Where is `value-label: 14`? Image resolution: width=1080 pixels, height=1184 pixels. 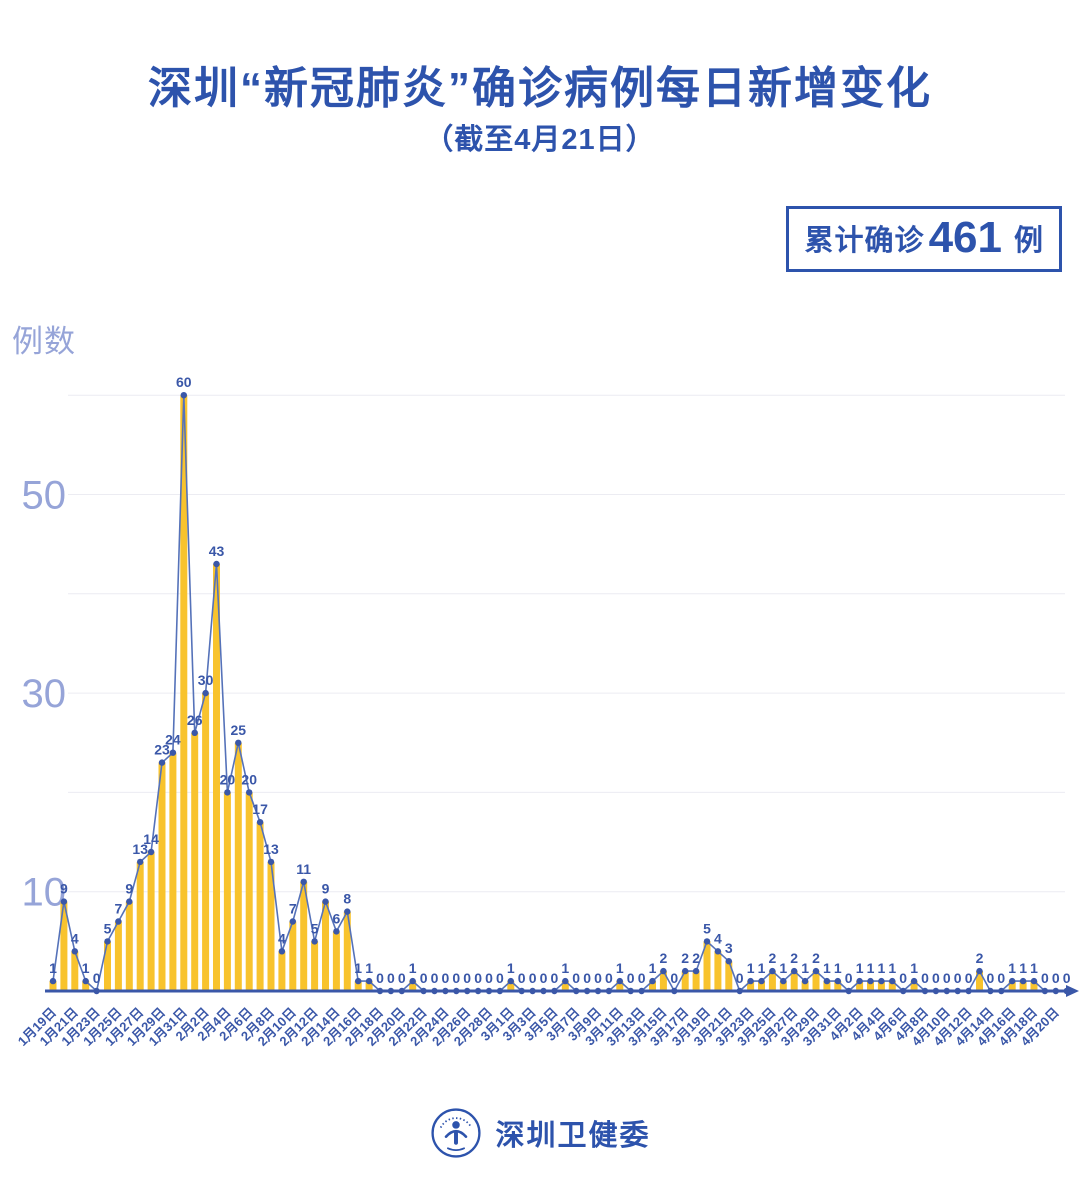 value-label: 14 is located at coordinates (151, 839).